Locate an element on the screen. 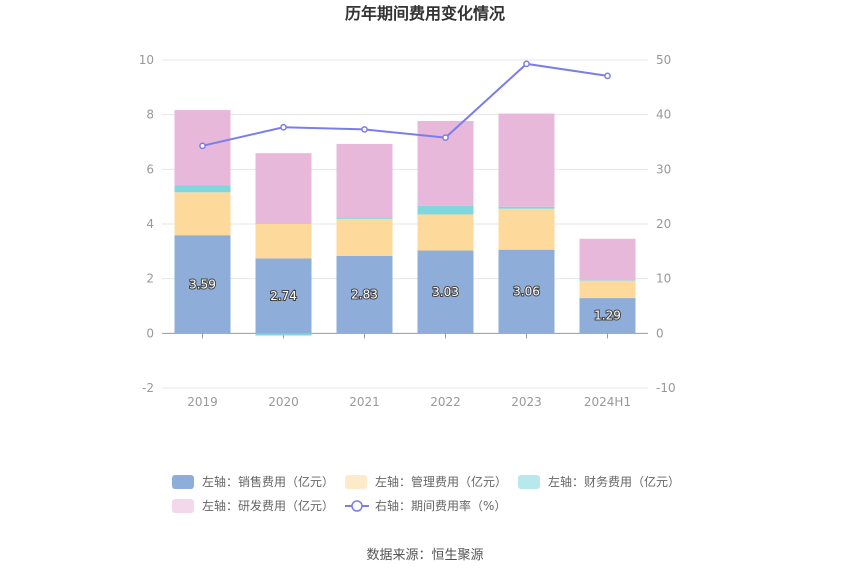 The height and width of the screenshot is (575, 850). data-label: 1.29 is located at coordinates (607, 316).